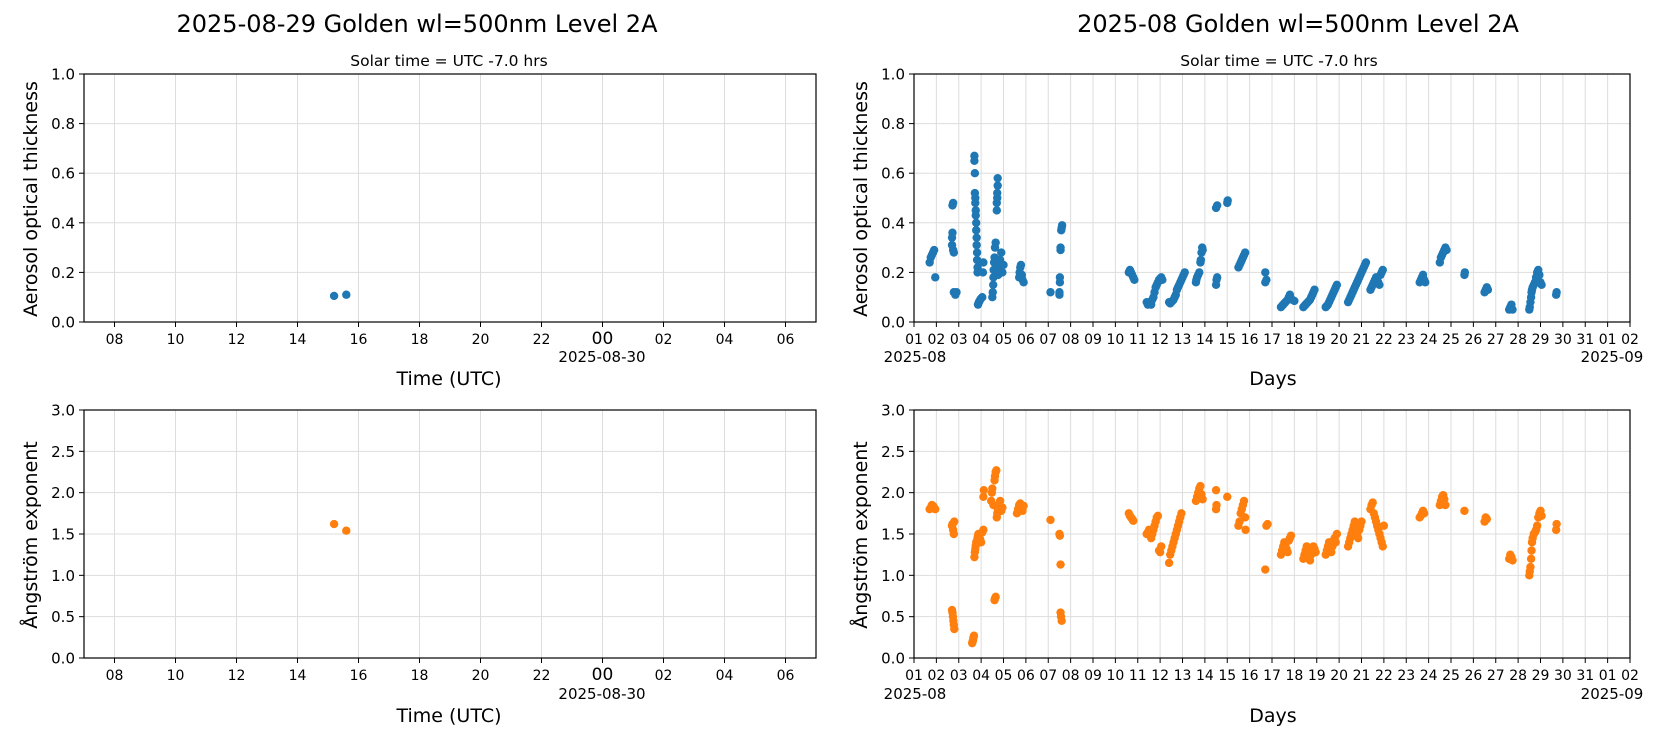 The width and height of the screenshot is (1654, 741). What do you see at coordinates (63, 576) in the screenshot?
I see `y-tick-label: 1.0` at bounding box center [63, 576].